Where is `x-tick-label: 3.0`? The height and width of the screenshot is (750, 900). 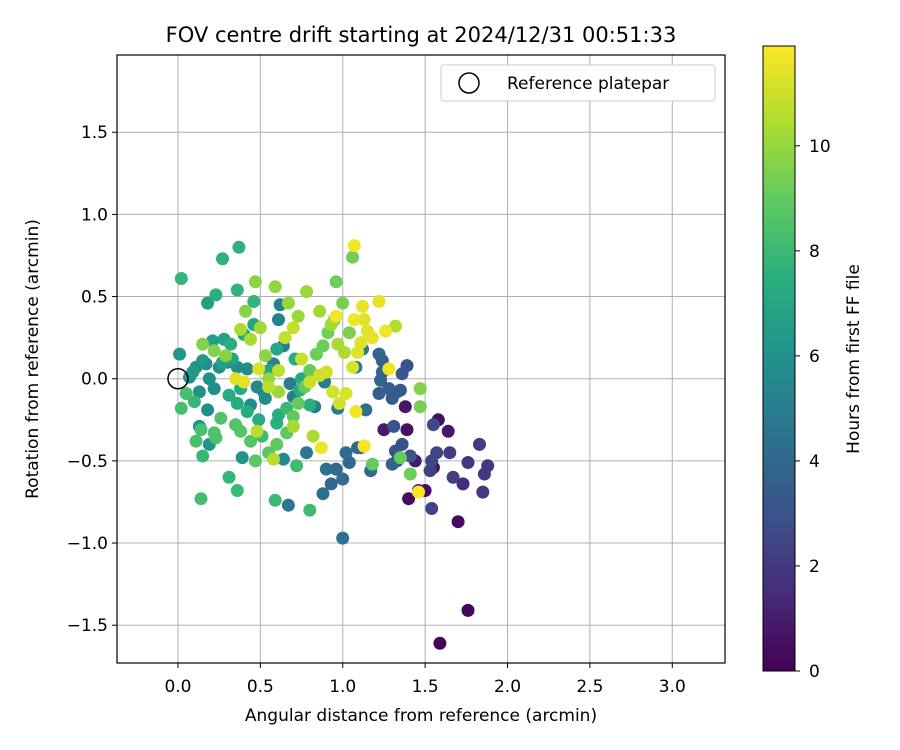 x-tick-label: 3.0 is located at coordinates (672, 687).